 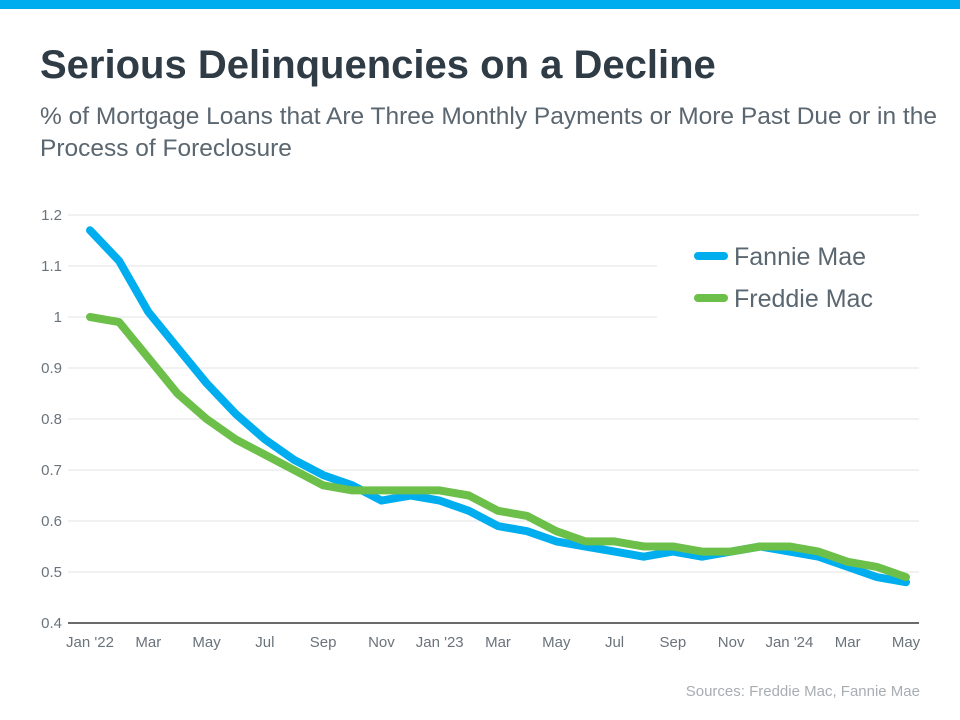 I want to click on legend: Fannie Mae Freddie Mac, so click(x=788, y=276).